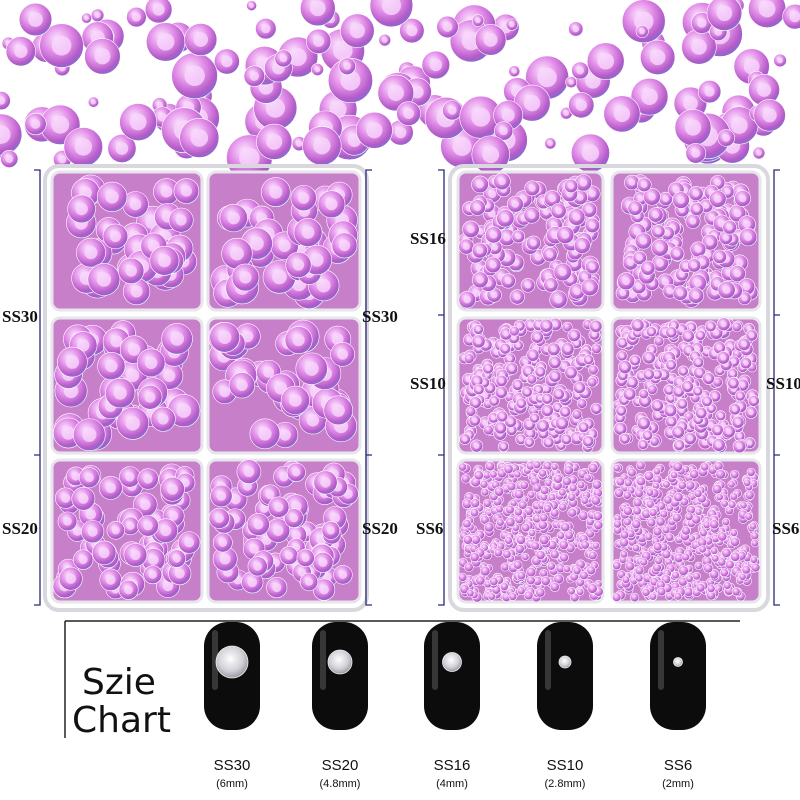 The image size is (800, 800). I want to click on bracket, so click(37, 387).